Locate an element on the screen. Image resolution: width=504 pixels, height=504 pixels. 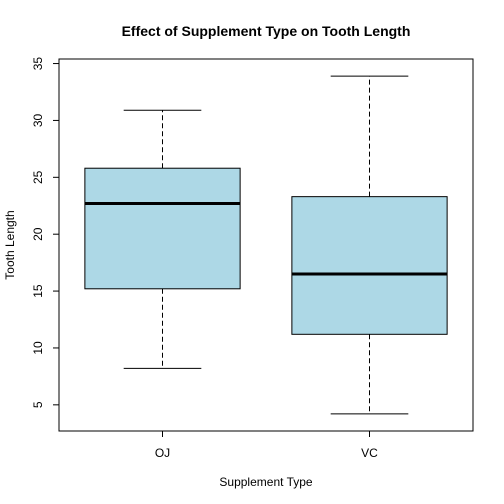
y-axis-label: Tooth Length is located at coordinates (10, 244).